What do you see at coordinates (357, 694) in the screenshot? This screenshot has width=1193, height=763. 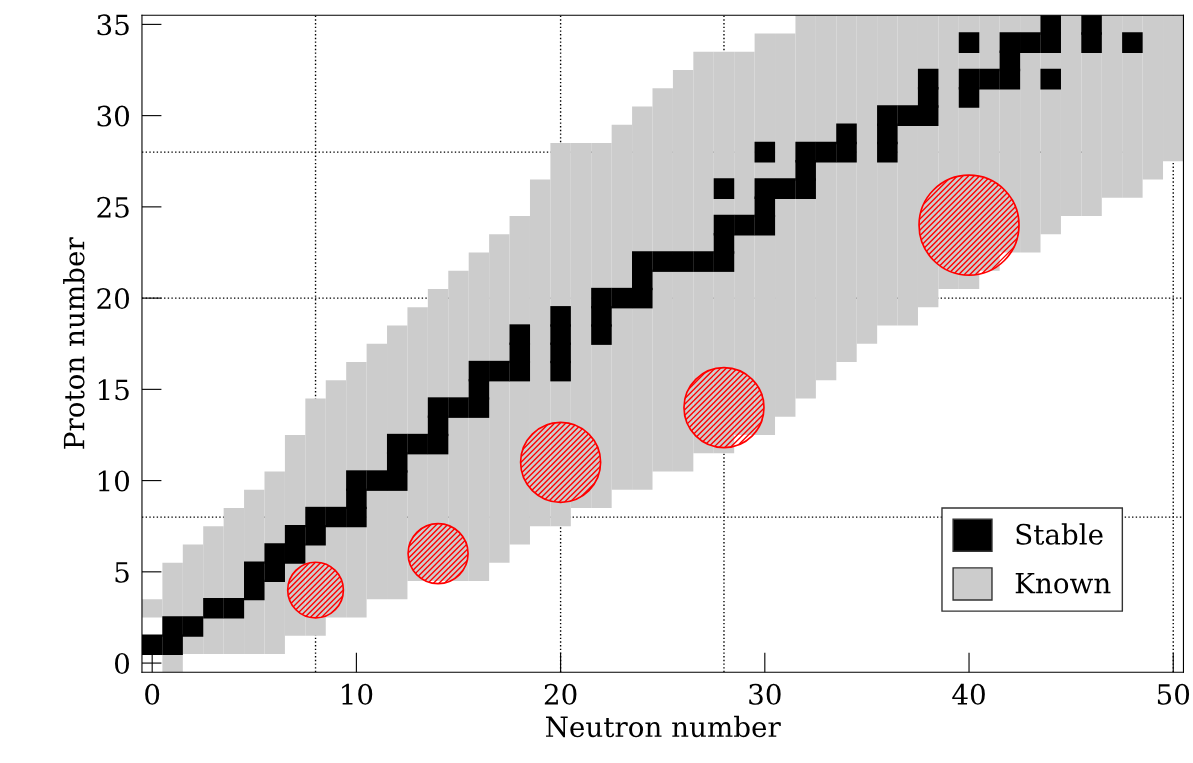 I see `x-tick-label: 10` at bounding box center [357, 694].